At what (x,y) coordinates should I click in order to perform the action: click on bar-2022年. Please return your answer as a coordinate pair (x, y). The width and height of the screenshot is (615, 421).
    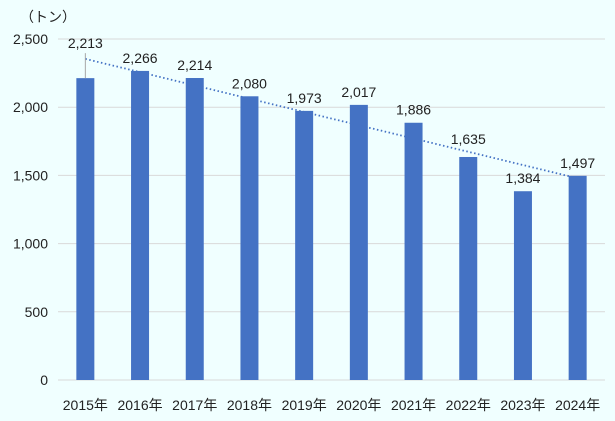
    Looking at the image, I should click on (468, 268).